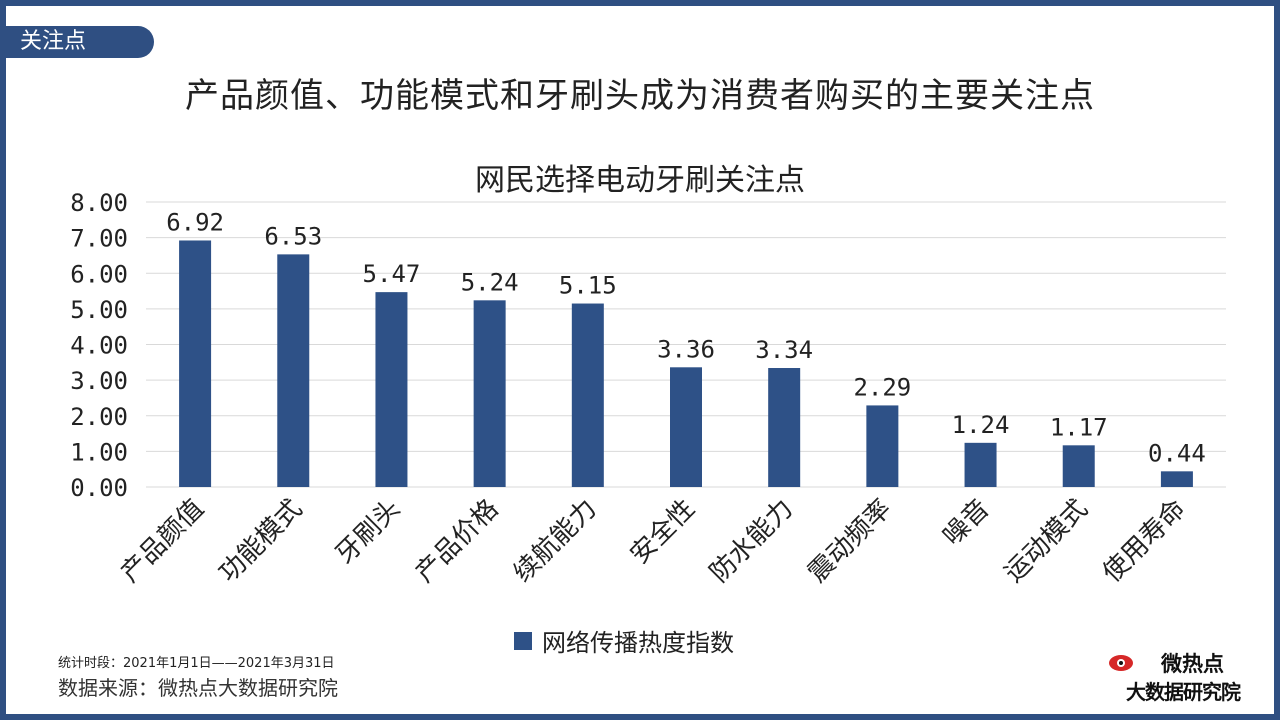  What do you see at coordinates (196, 663) in the screenshot?
I see `statistics-period: 统计时段：2021年1月1日——2021年3月31日` at bounding box center [196, 663].